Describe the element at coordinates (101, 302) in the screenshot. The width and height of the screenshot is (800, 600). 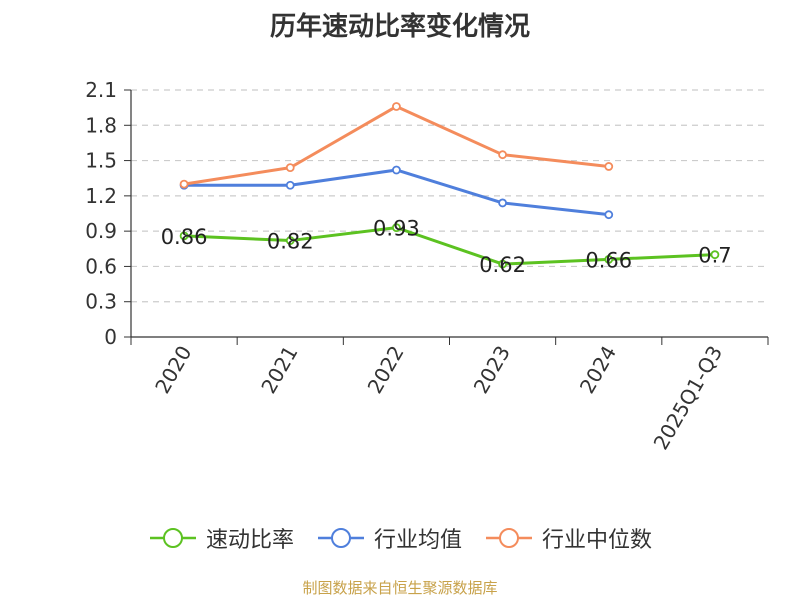
I see `y-tick-label: 0.3` at that location.